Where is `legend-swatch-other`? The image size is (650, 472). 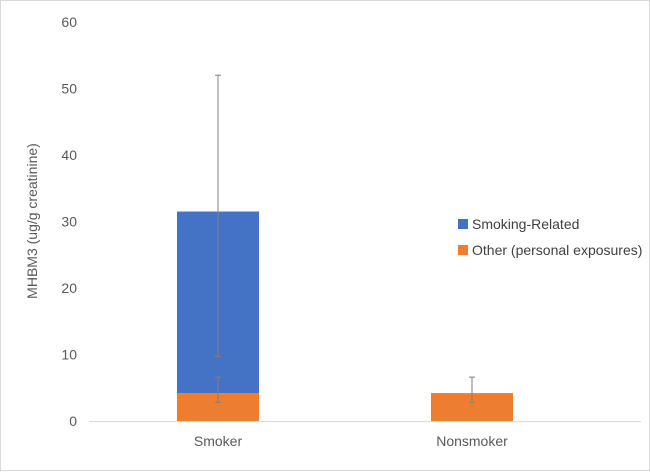 legend-swatch-other is located at coordinates (463, 250).